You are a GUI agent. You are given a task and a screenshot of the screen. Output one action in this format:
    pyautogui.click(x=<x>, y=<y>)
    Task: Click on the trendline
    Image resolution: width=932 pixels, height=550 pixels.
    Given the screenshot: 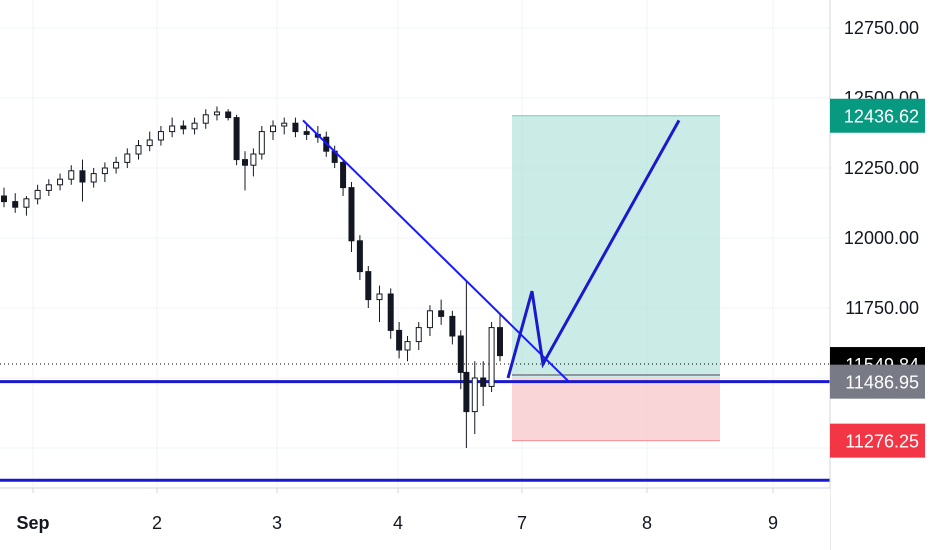 What is the action you would take?
    pyautogui.click(x=435, y=250)
    